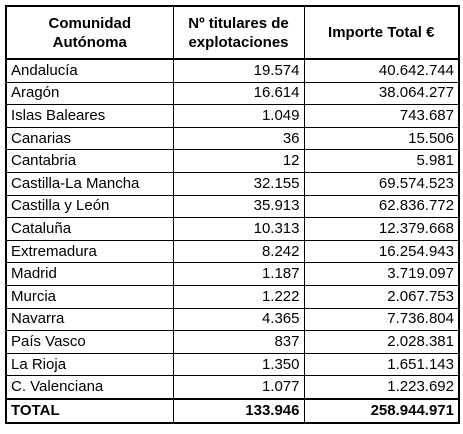 The width and height of the screenshot is (463, 434). What do you see at coordinates (238, 70) in the screenshot?
I see `number-cell: 19.574` at bounding box center [238, 70].